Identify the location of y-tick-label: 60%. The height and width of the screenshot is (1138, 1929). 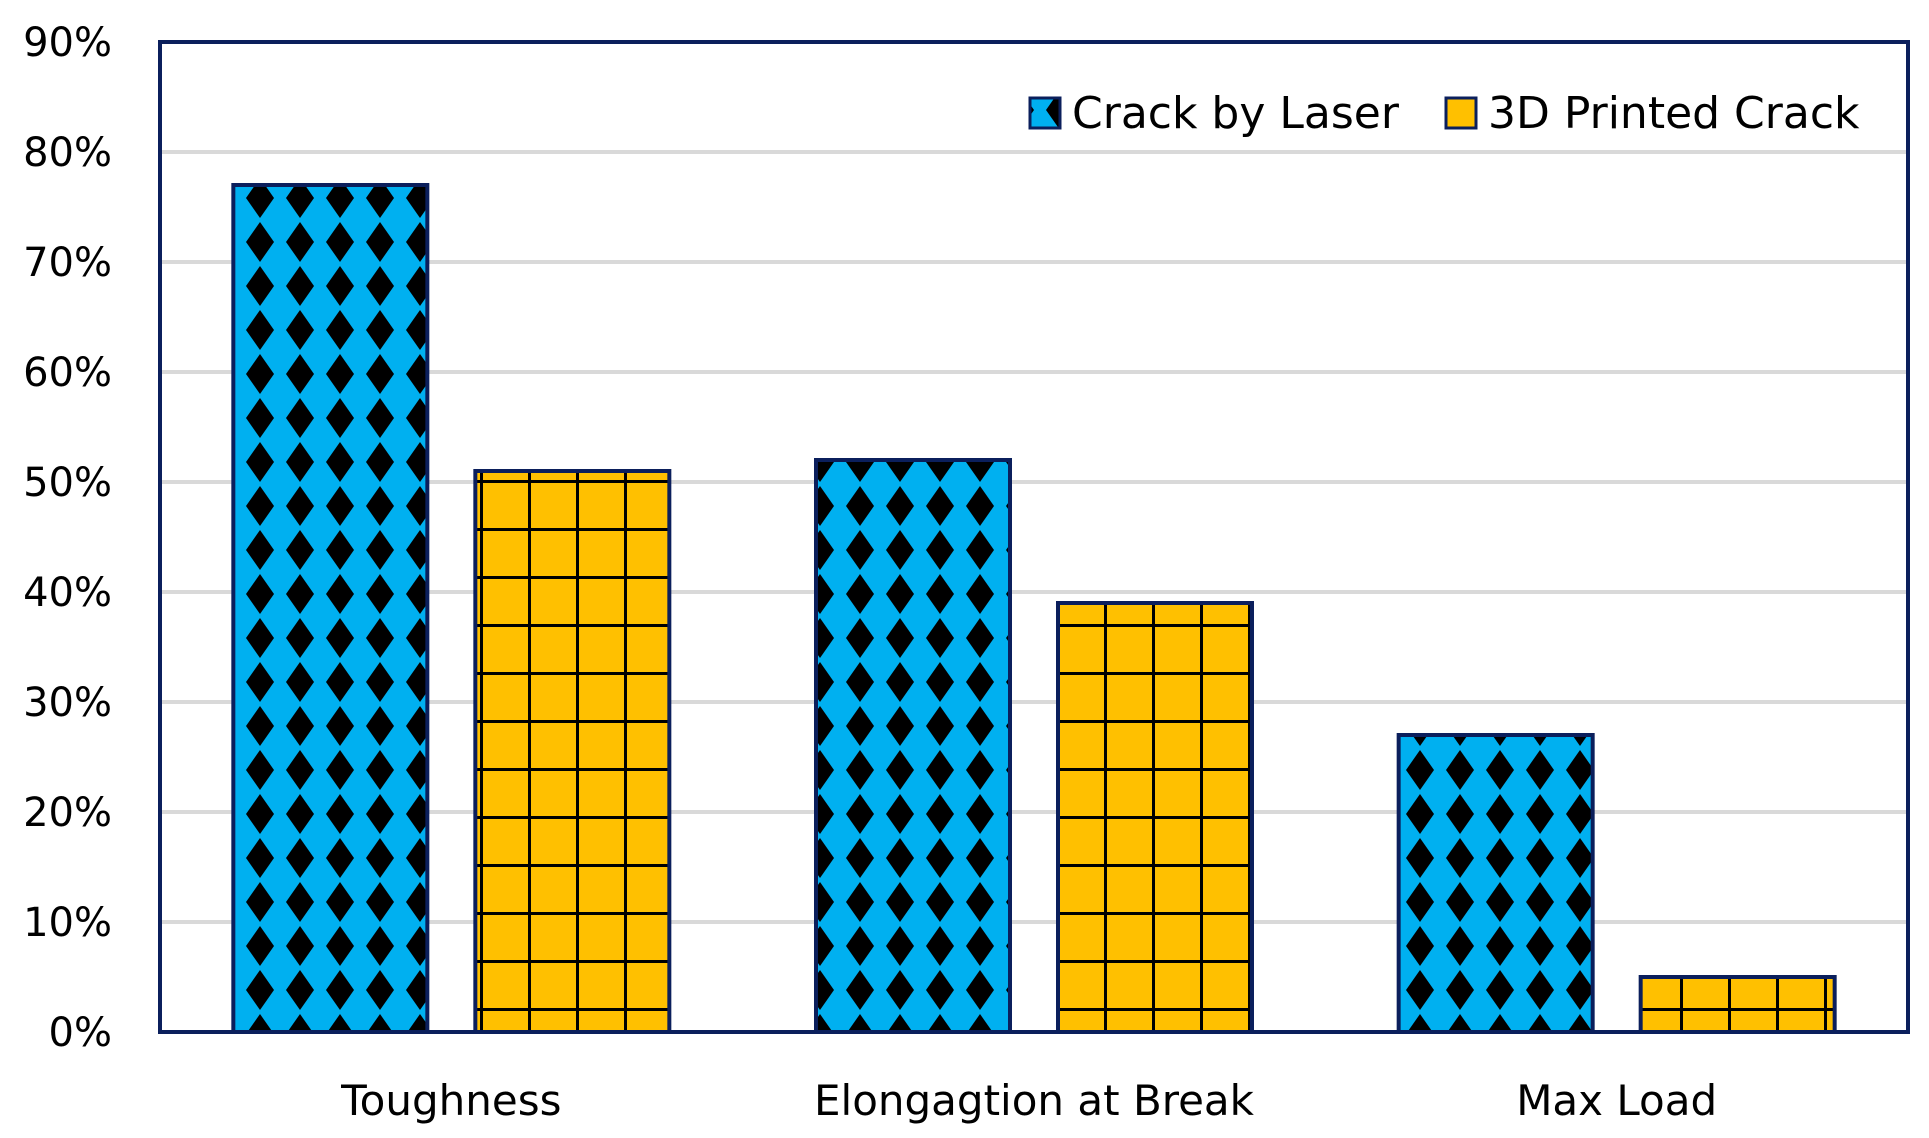
(67, 373).